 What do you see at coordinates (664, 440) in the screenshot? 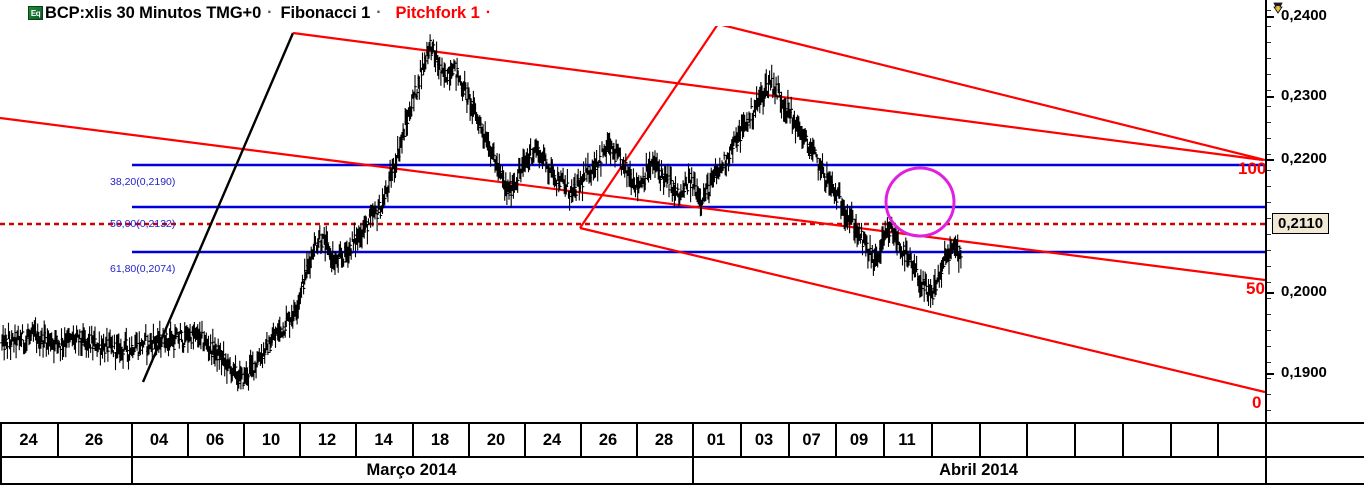
I see `date-axis-day-cell: 28` at bounding box center [664, 440].